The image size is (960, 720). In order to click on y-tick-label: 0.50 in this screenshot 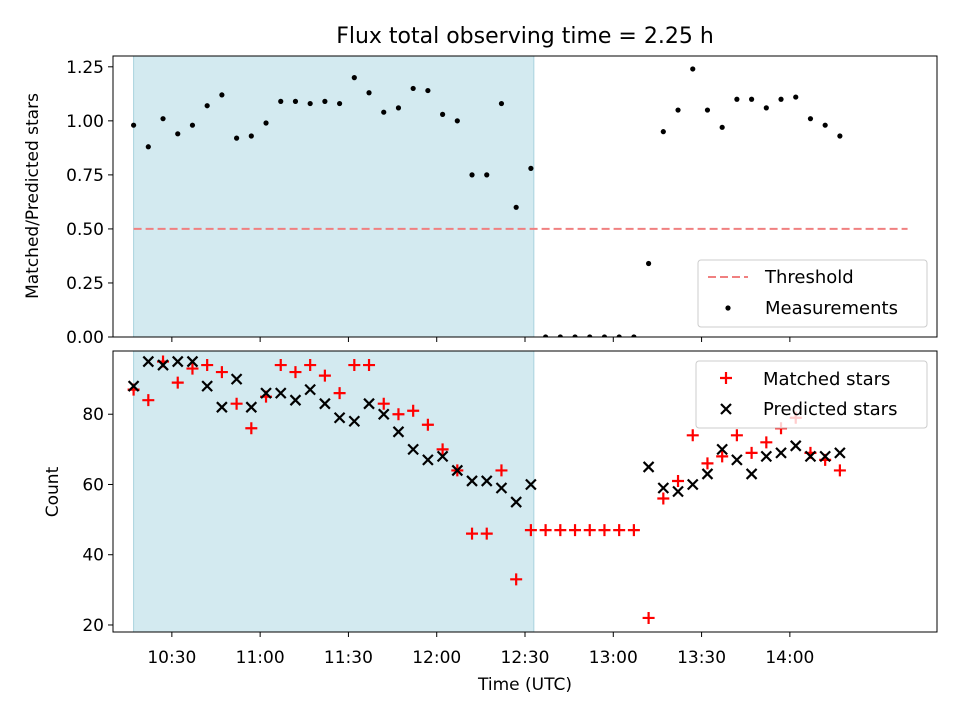, I will do `click(85, 230)`.